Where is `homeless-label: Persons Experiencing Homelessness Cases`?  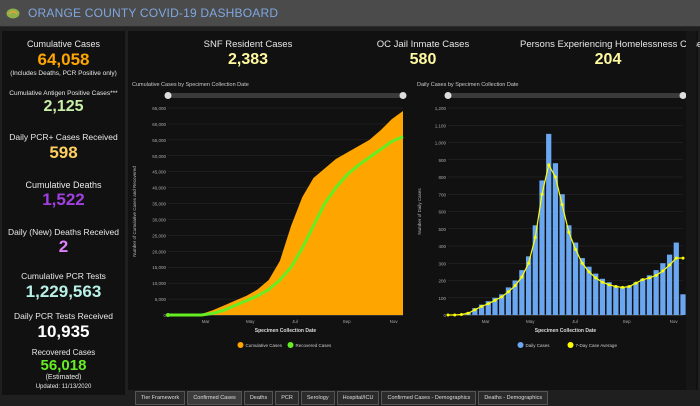 homeless-label: Persons Experiencing Homelessness Cases is located at coordinates (610, 44).